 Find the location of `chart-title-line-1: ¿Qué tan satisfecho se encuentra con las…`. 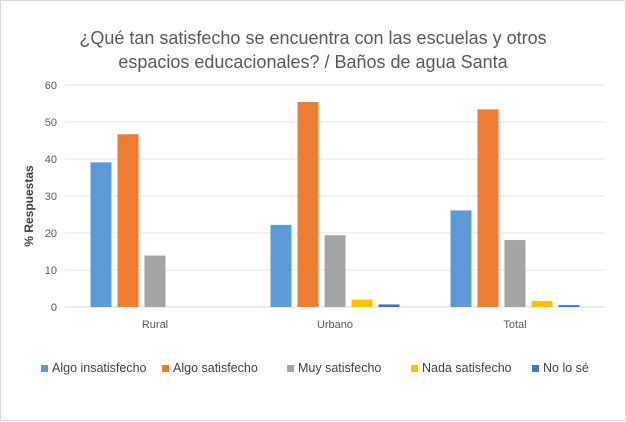

chart-title-line-1: ¿Qué tan satisfecho se encuentra con las… is located at coordinates (312, 38).